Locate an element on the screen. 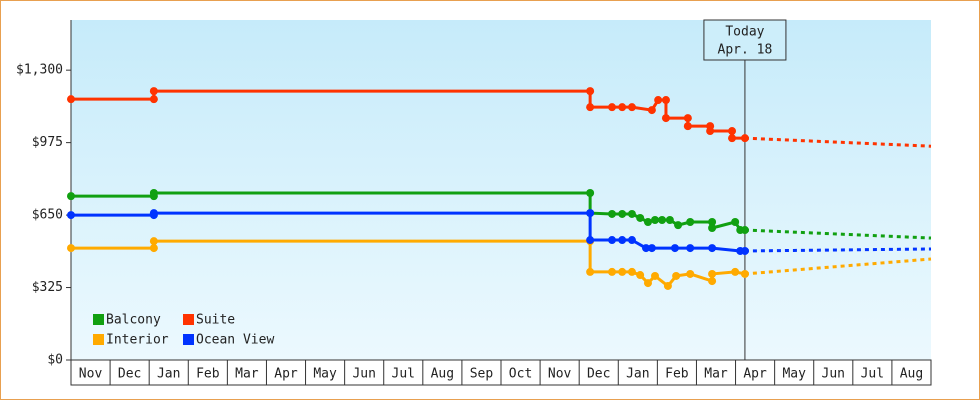  legend-label: Interior is located at coordinates (137, 340).